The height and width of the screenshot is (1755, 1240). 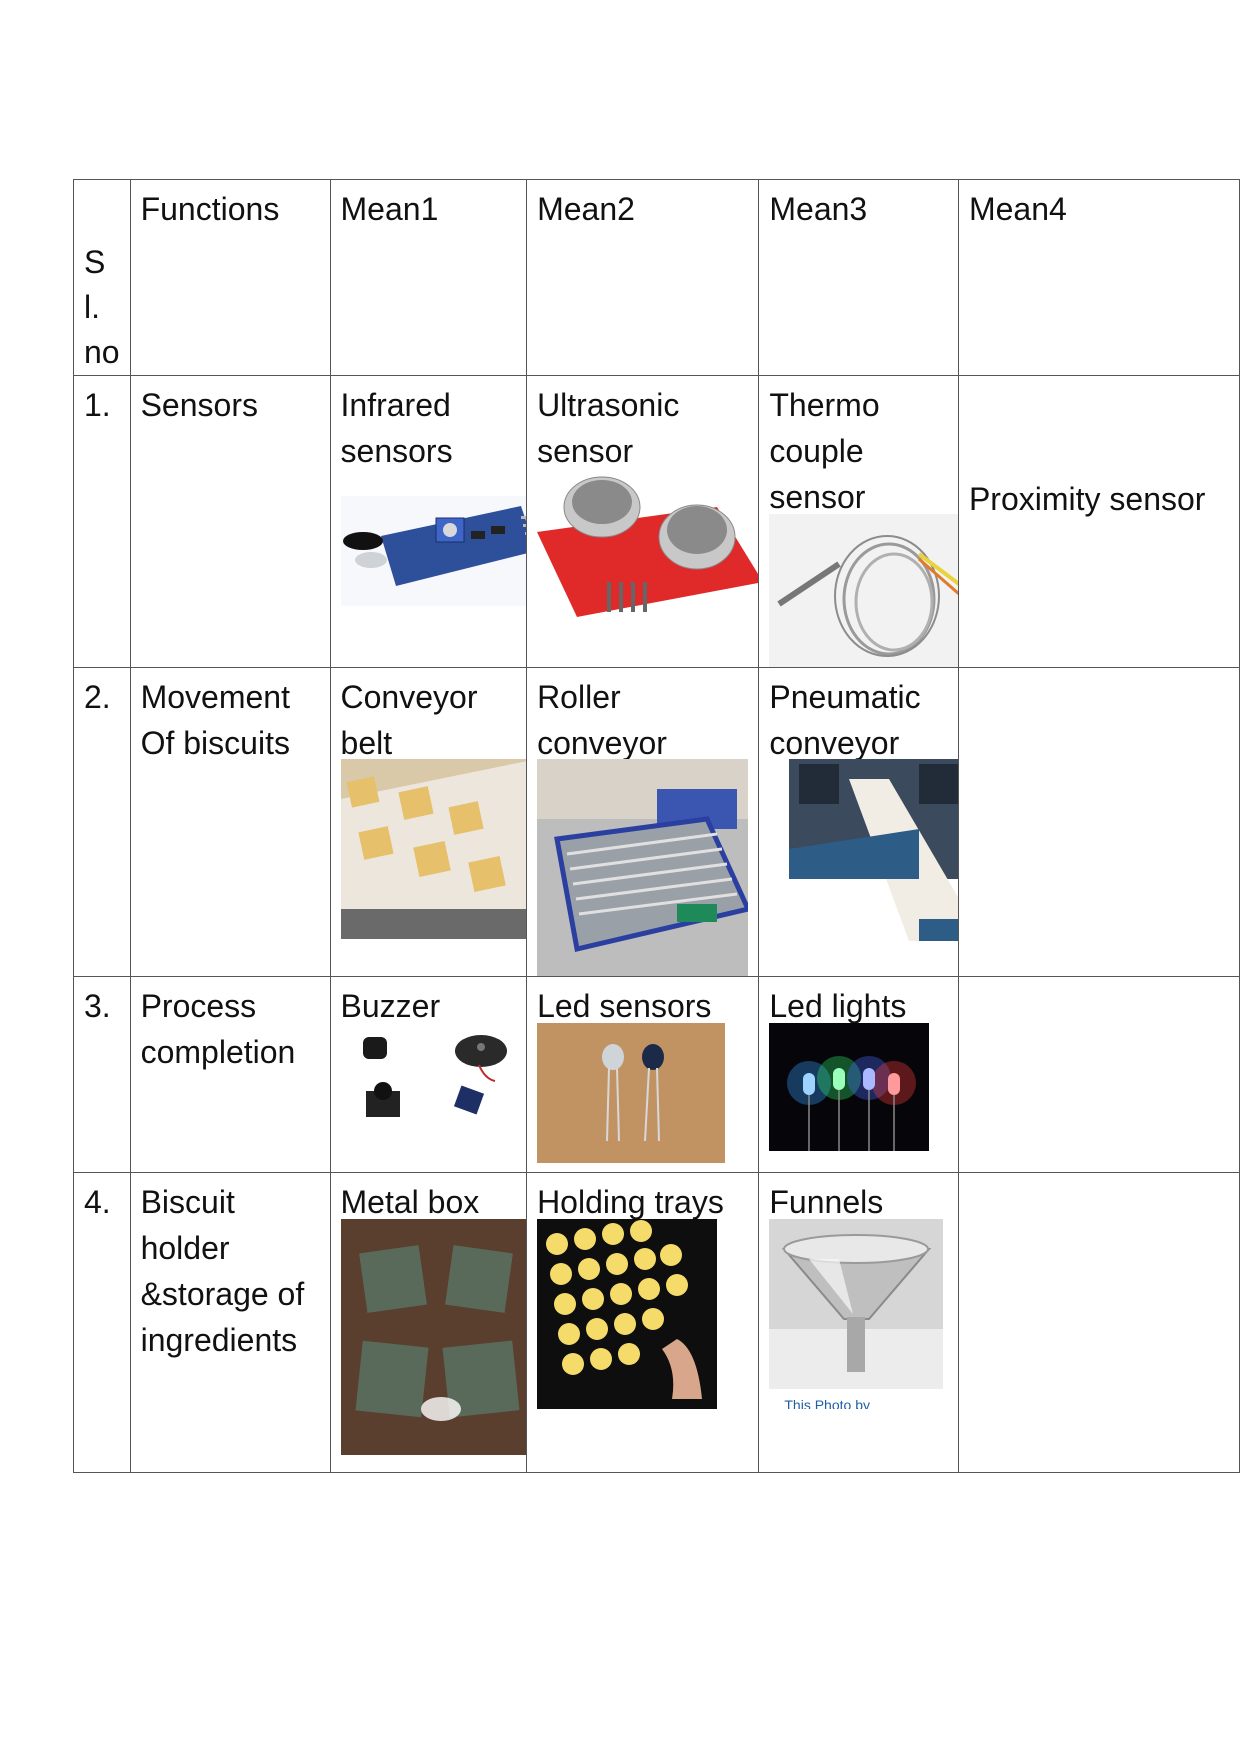 I want to click on header-mean4: Mean4, so click(x=1098, y=277).